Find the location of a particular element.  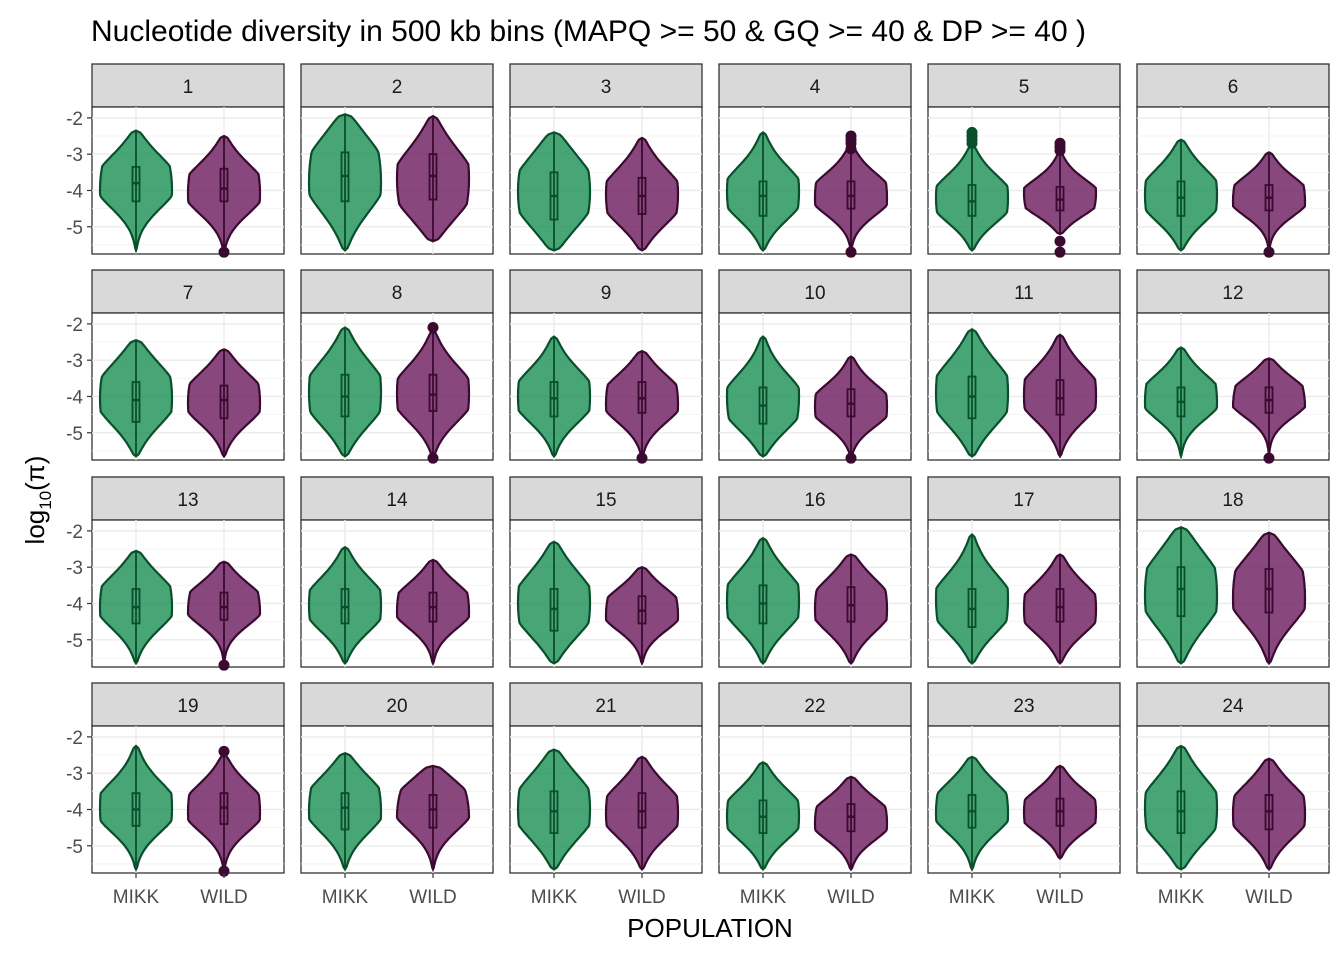

facet-strip-label: 1 is located at coordinates (188, 87).